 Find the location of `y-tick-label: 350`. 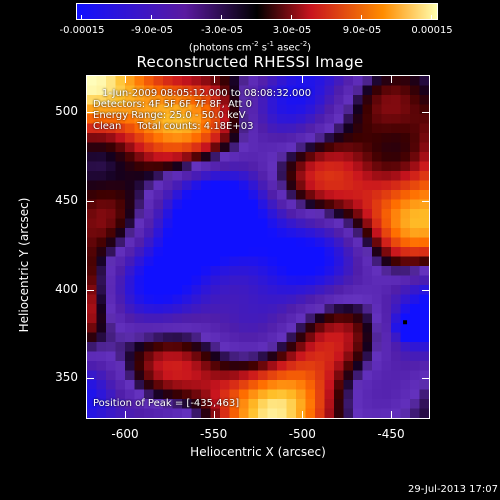

y-tick-label: 350 is located at coordinates (66, 377).